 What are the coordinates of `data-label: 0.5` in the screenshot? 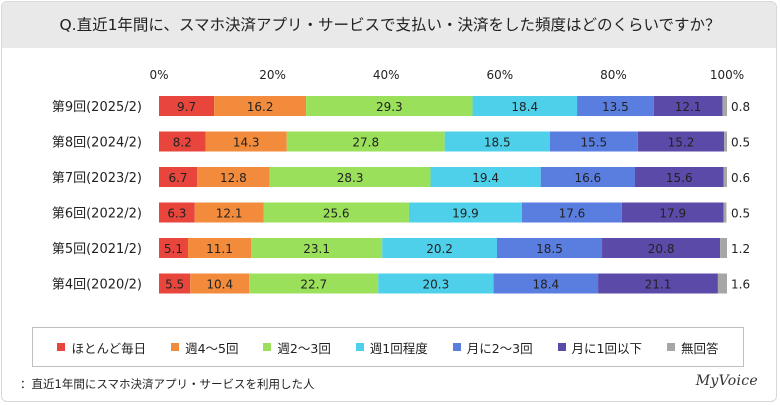 It's located at (740, 214).